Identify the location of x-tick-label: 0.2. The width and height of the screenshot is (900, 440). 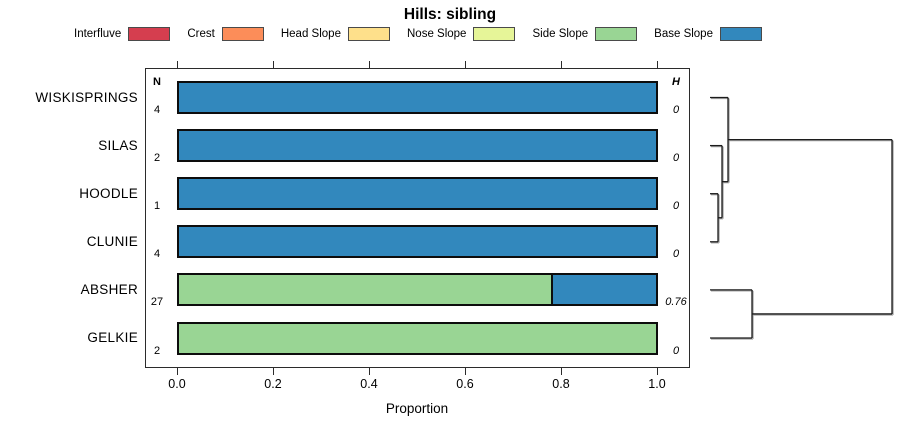
(273, 384).